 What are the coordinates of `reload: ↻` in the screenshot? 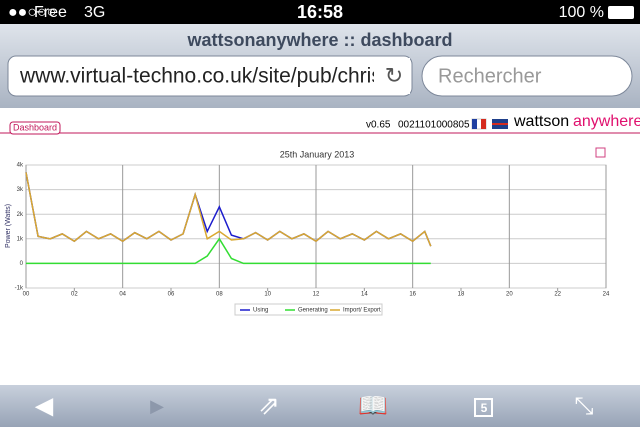 It's located at (394, 75).